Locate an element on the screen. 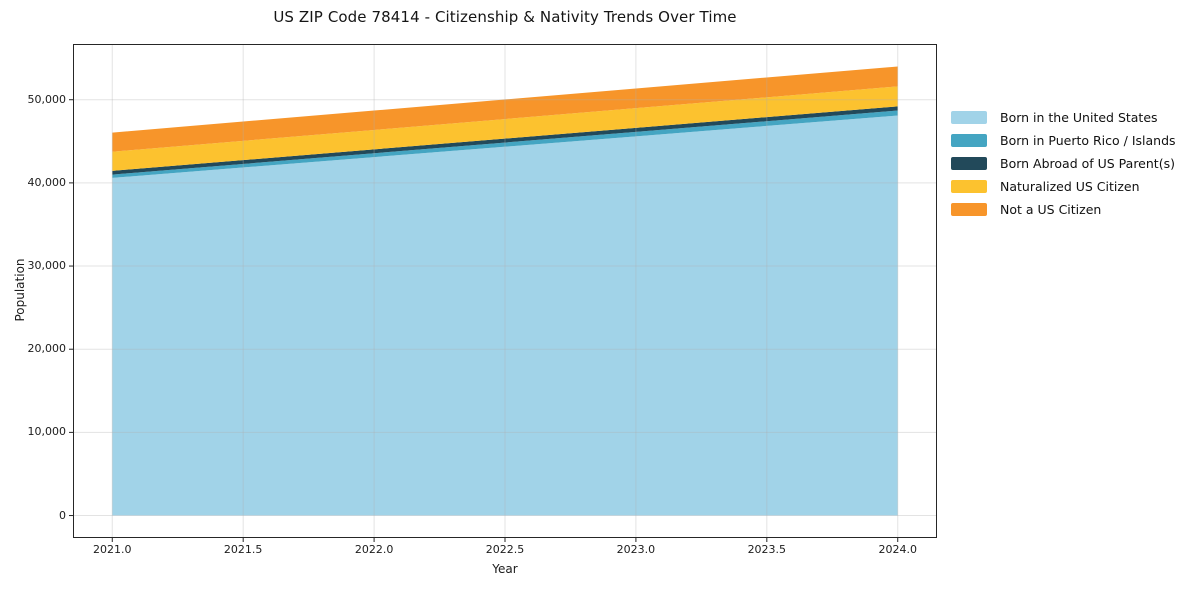 The image size is (1189, 590). y-tick-label: 20,000 is located at coordinates (47, 349).